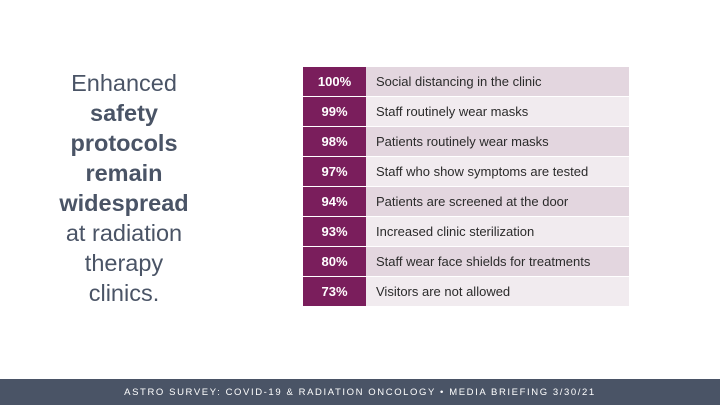 This screenshot has width=720, height=405. I want to click on headline-line-4: remain, so click(124, 173).